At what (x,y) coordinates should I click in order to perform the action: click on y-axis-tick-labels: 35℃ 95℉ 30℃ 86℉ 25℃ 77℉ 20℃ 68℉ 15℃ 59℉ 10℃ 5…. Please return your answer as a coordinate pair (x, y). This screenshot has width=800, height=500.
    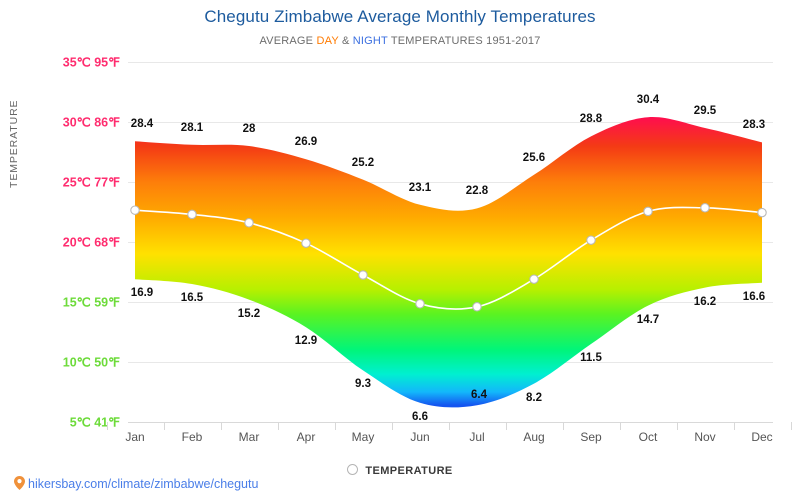
    Looking at the image, I should click on (70, 250).